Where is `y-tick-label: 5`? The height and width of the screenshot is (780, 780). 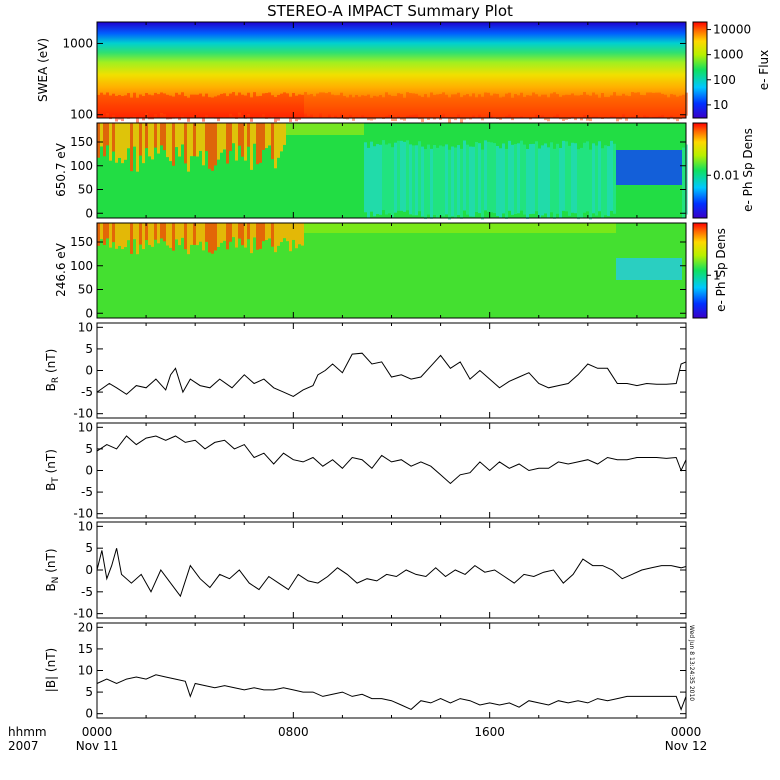
y-tick-label: 5 is located at coordinates (89, 692).